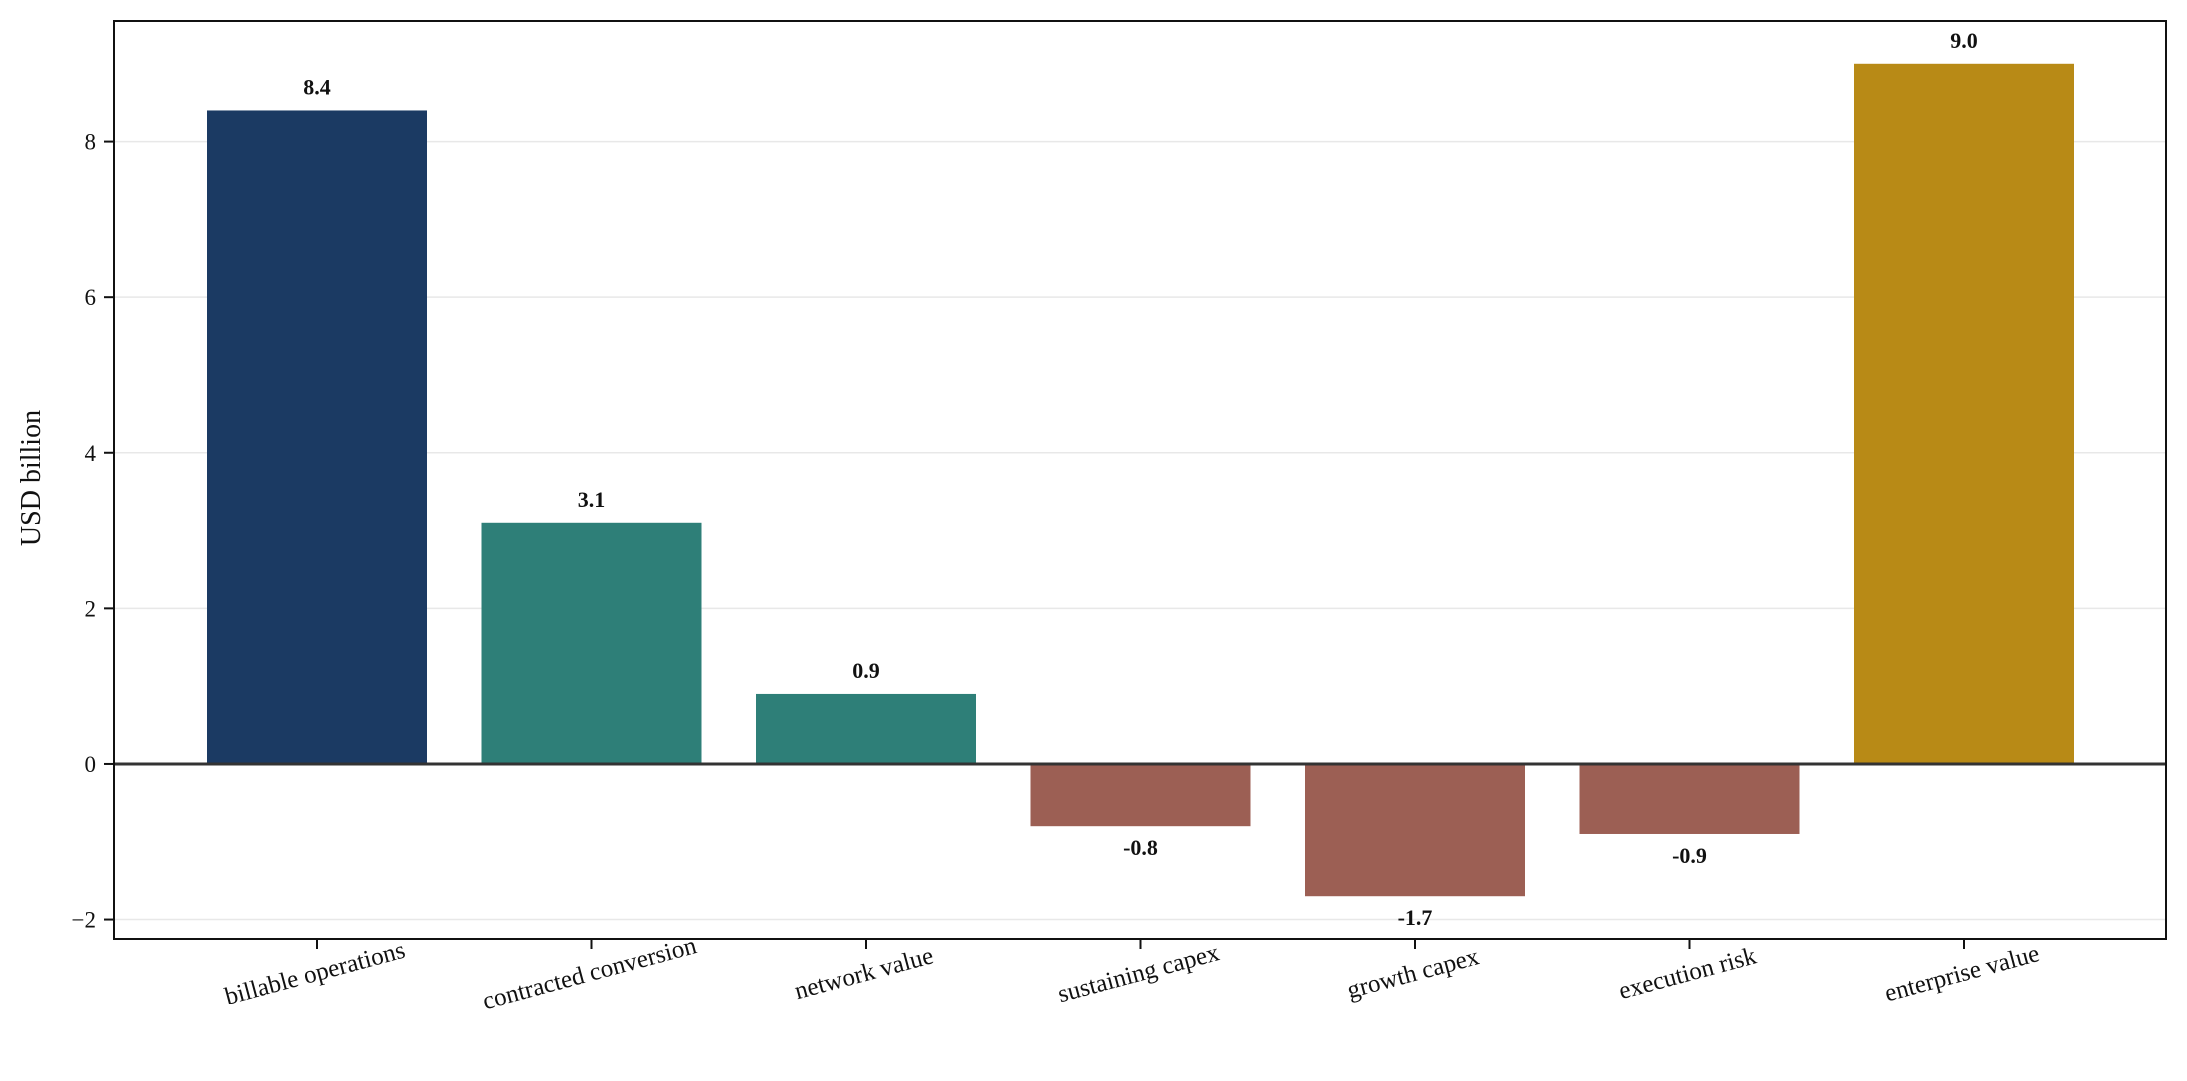 This screenshot has width=2187, height=1081. What do you see at coordinates (592, 499) in the screenshot?
I see `bar-value-label: 3.1` at bounding box center [592, 499].